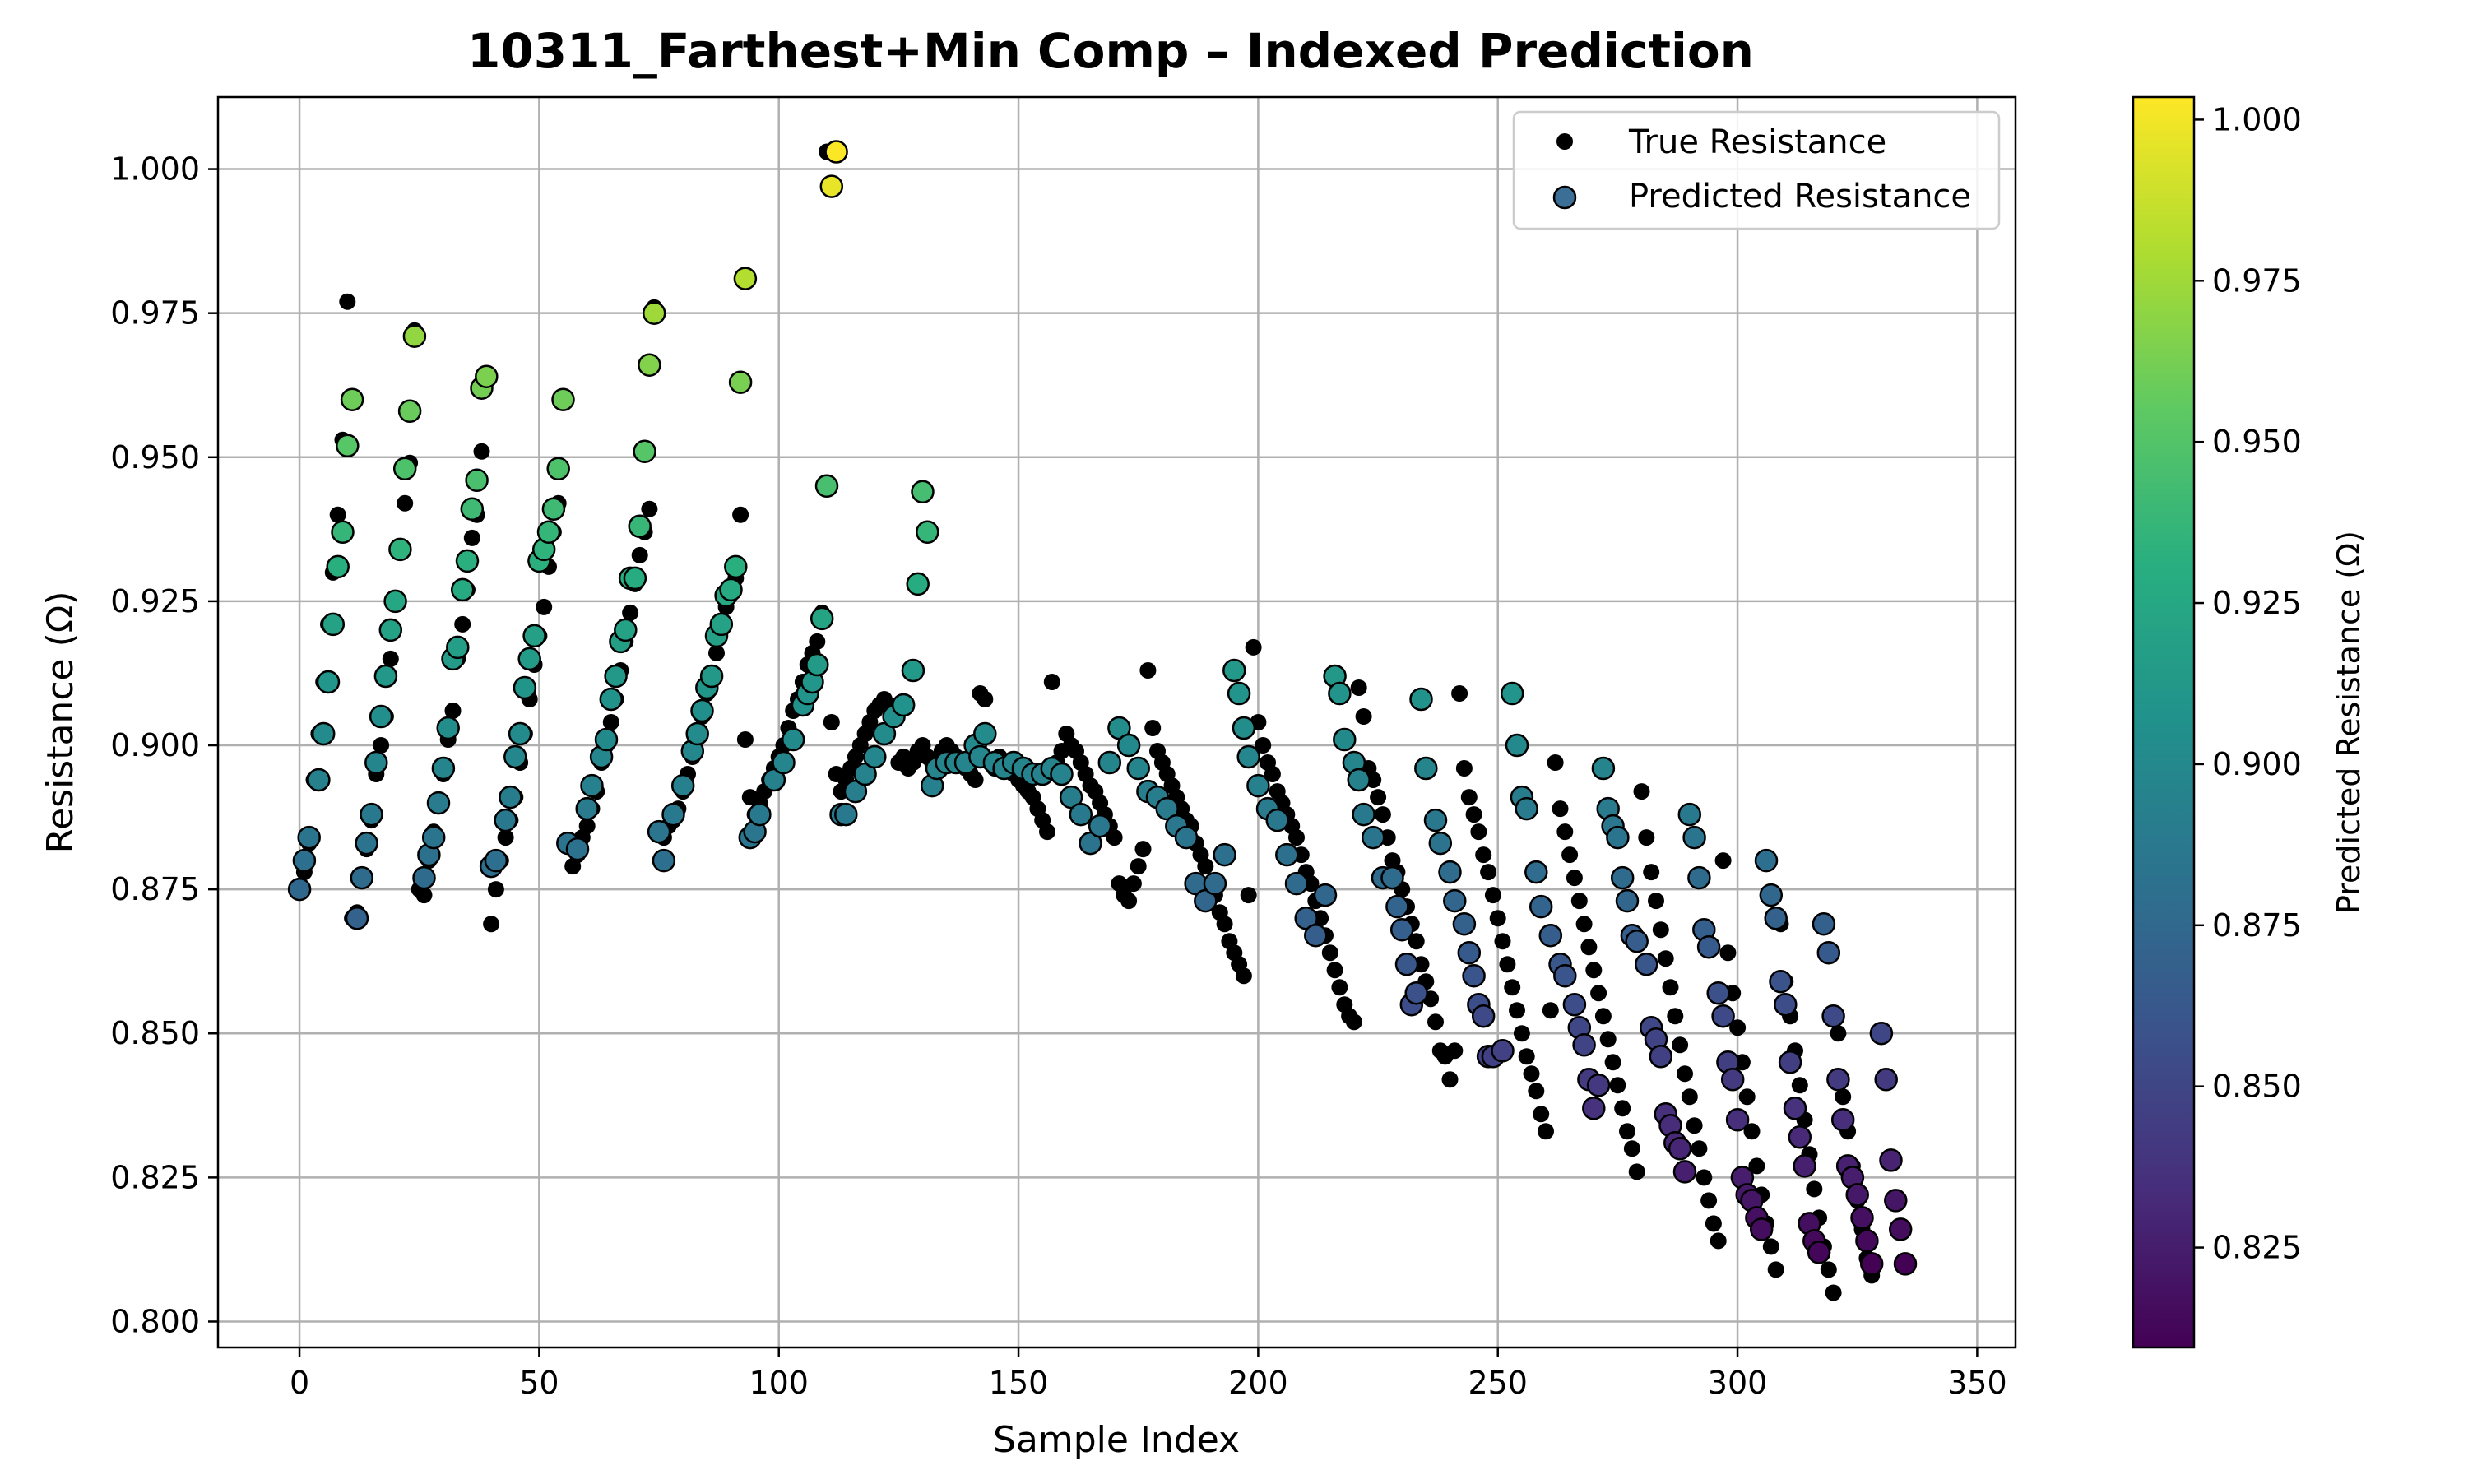 Image resolution: width=2468 pixels, height=1484 pixels. What do you see at coordinates (1564, 141) in the screenshot?
I see `legend-true-marker` at bounding box center [1564, 141].